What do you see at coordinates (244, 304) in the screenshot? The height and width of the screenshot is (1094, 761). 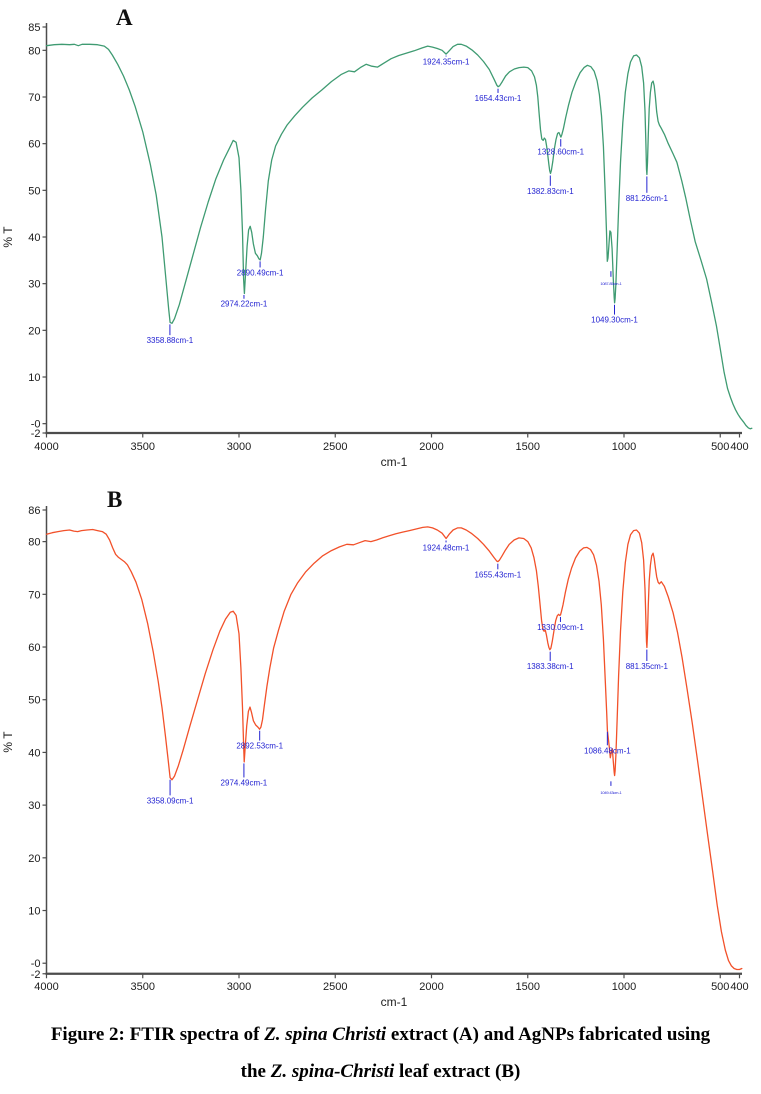 I see `peak-label: 2974.22cm-1` at bounding box center [244, 304].